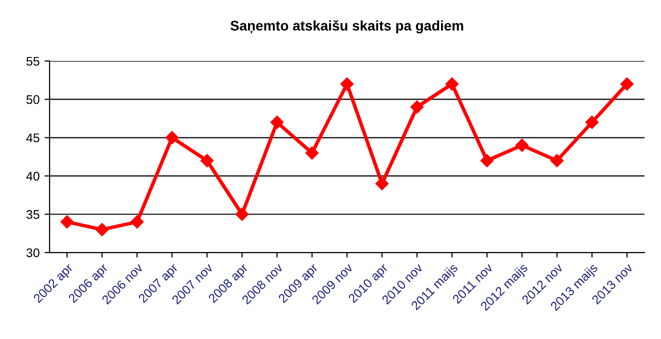  Describe the element at coordinates (33, 214) in the screenshot. I see `y-tick-label: 35` at that location.